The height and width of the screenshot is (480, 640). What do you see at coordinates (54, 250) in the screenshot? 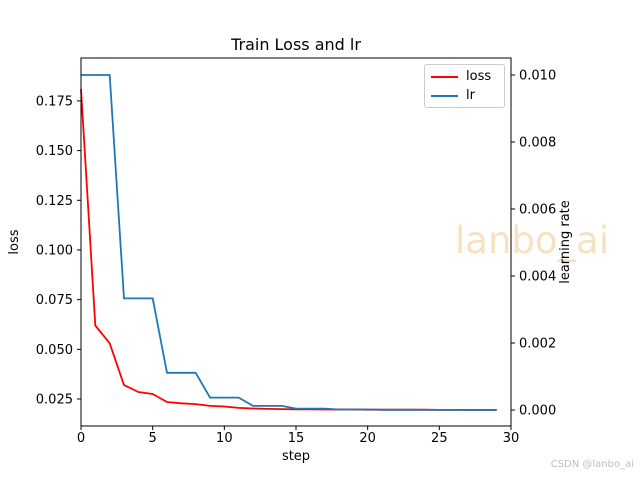
I see `y-left-tick-label: 0.100` at bounding box center [54, 250].